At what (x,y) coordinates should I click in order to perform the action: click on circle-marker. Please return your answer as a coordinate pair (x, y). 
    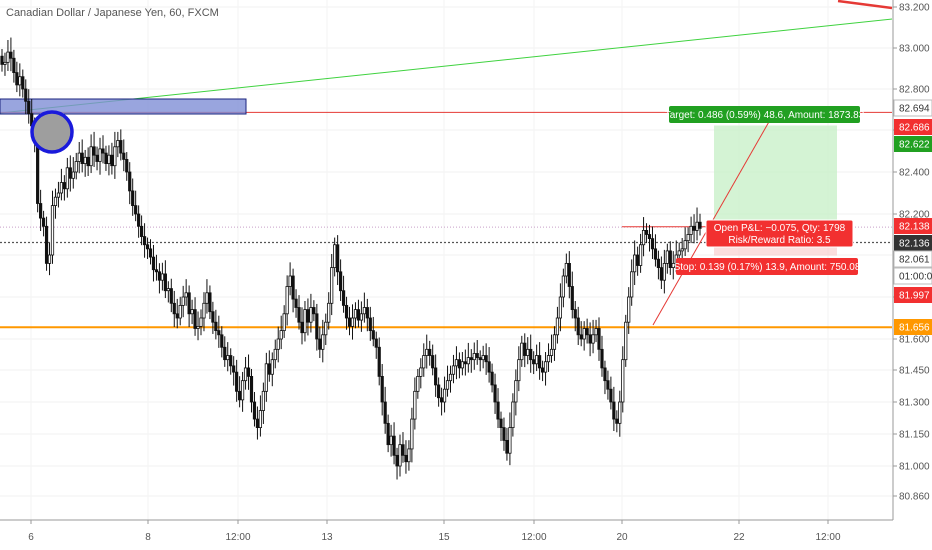
    Looking at the image, I should click on (52, 132).